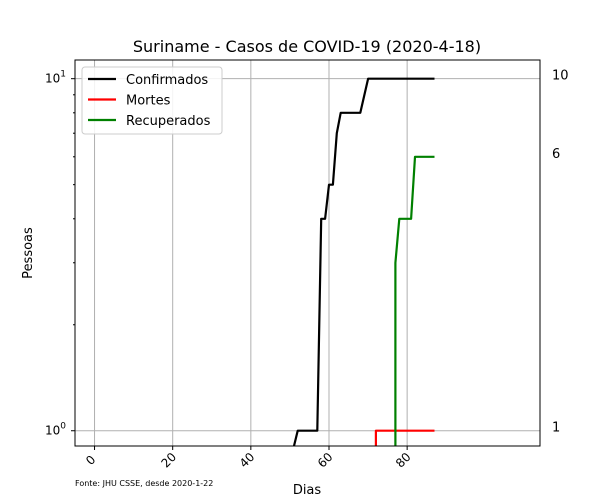 This screenshot has width=600, height=504. I want to click on x-tick-label: 40, so click(247, 460).